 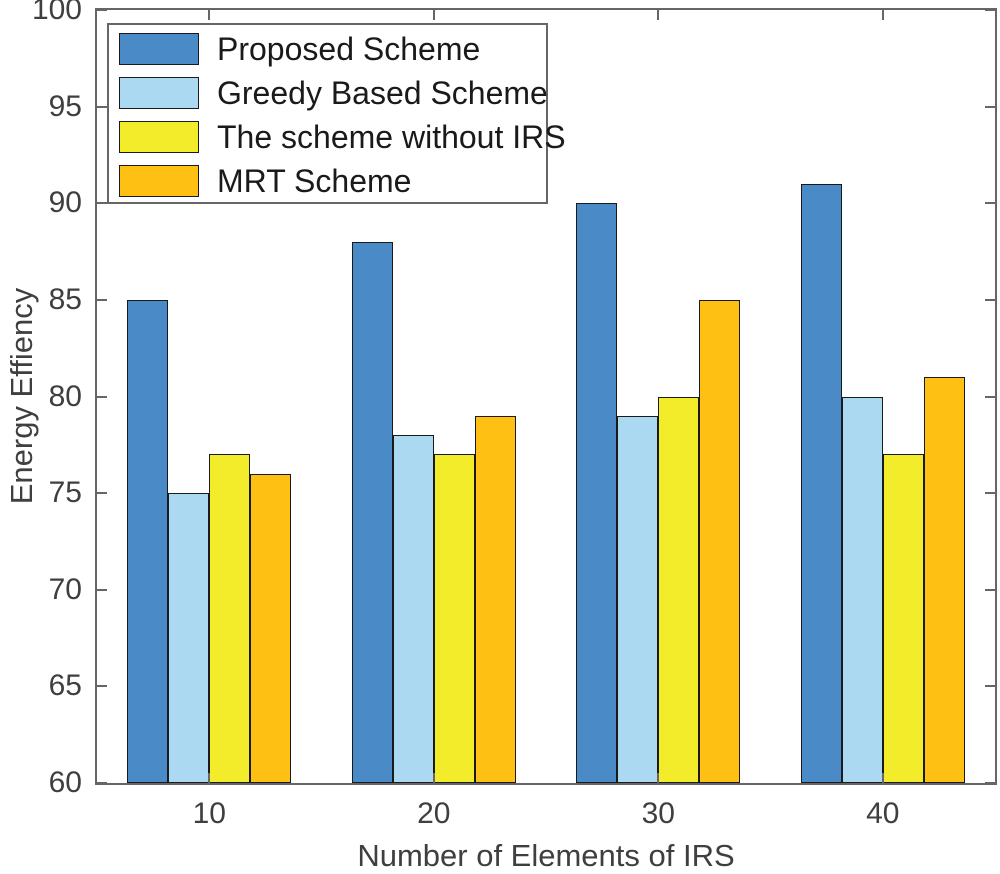 I want to click on y-tick-label: 100, so click(x=56, y=13).